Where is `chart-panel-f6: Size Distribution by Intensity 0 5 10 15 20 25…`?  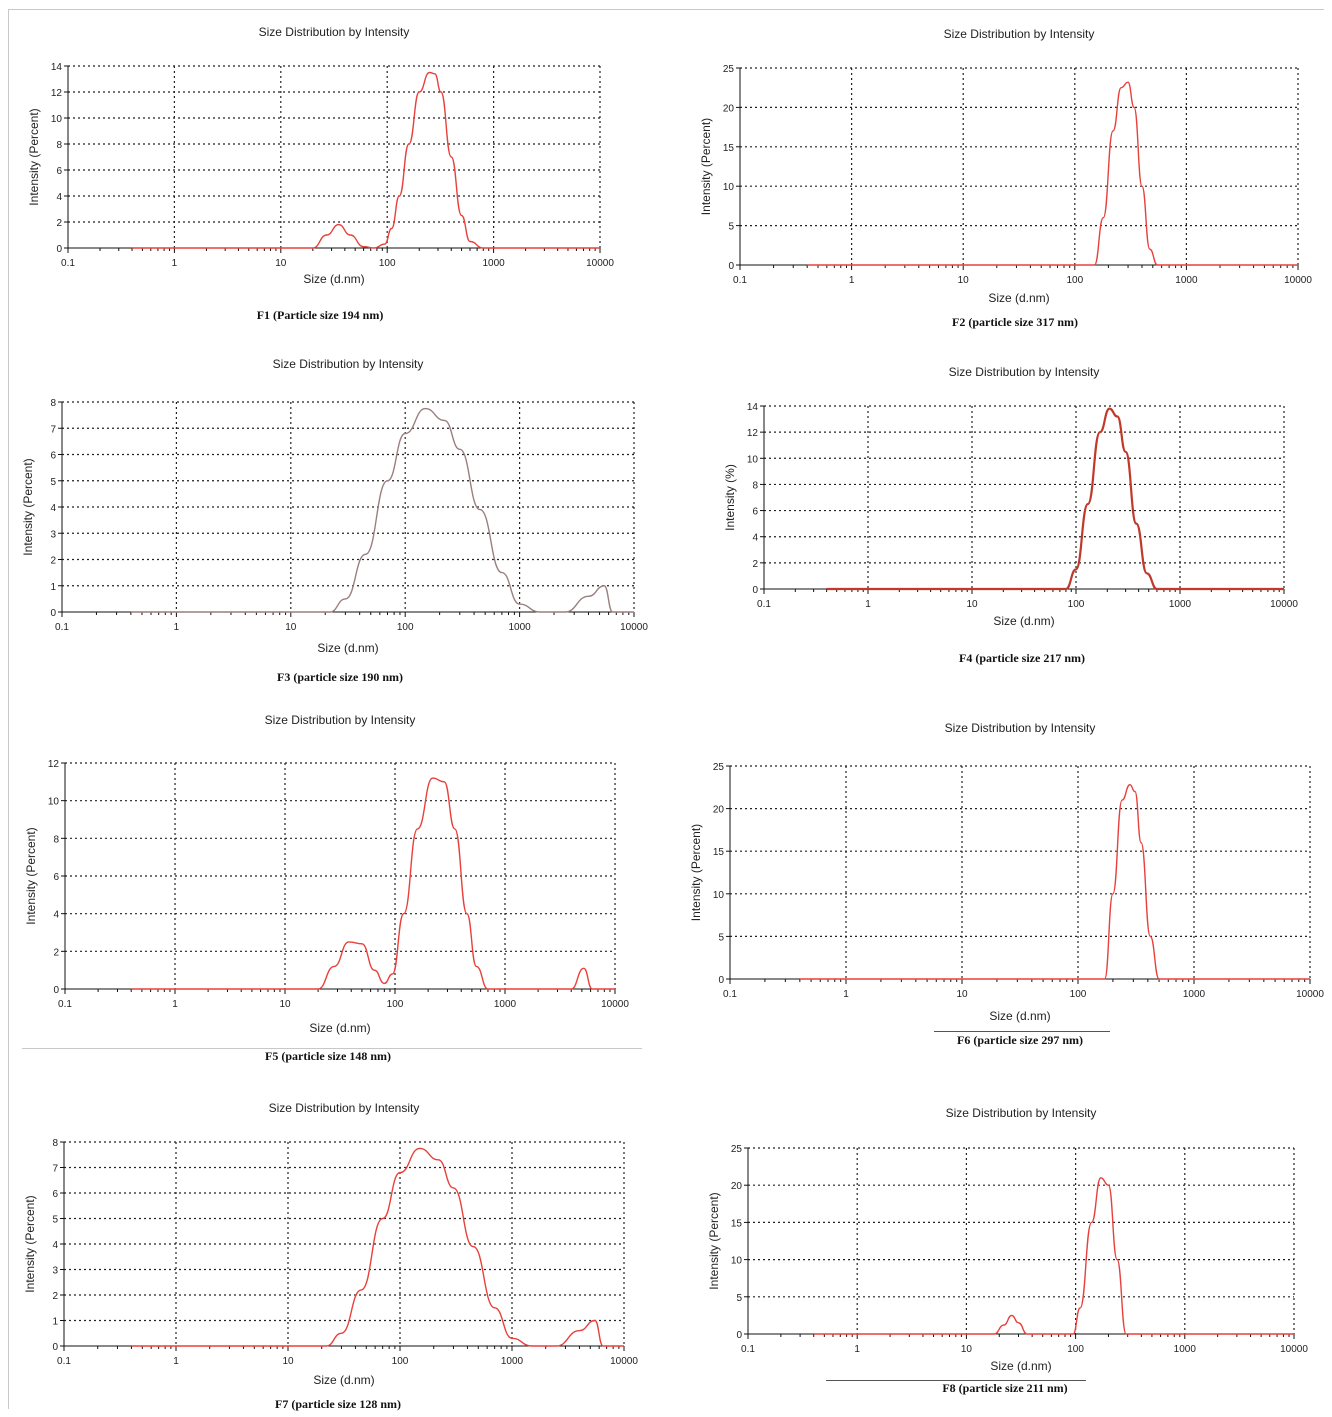 chart-panel-f6: Size Distribution by Intensity 0 5 10 15 20 25… is located at coordinates (1010, 870).